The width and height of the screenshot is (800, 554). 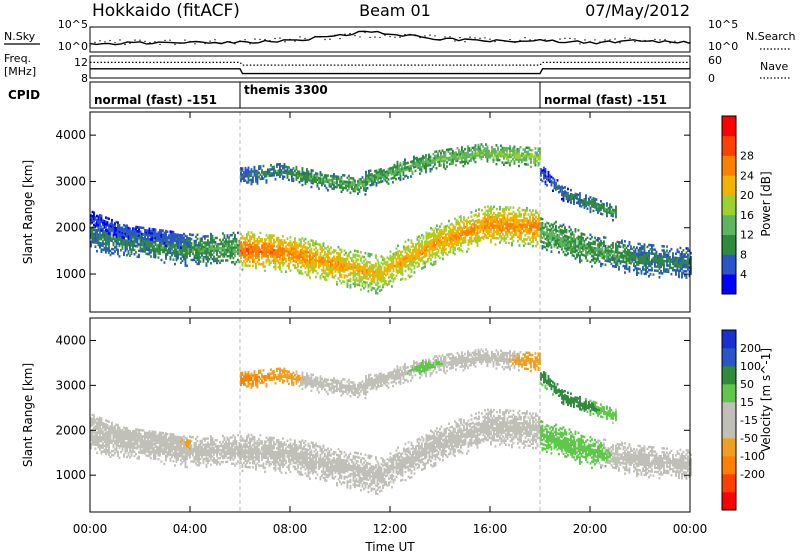 What do you see at coordinates (175, 44) in the screenshot?
I see `nsearch-point` at bounding box center [175, 44].